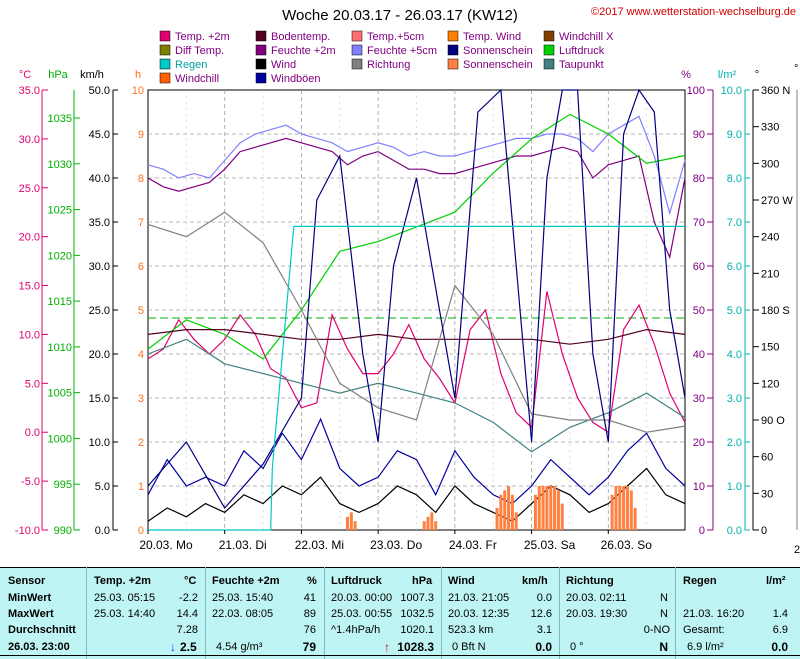  I want to click on tick-label-pressure: 1005, so click(60, 394).